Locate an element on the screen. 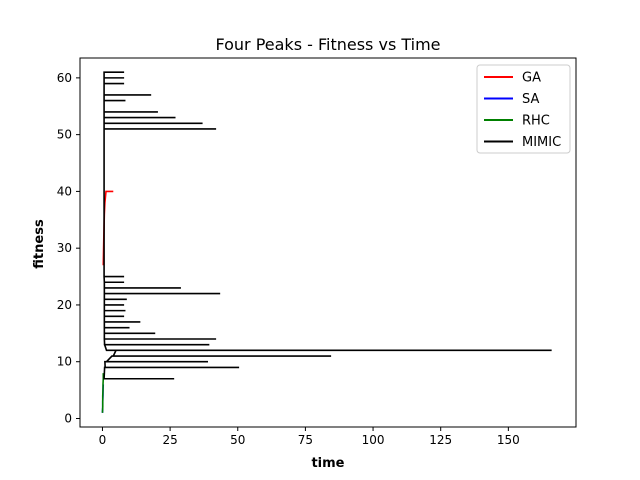  x-axis-title: time is located at coordinates (327, 463).